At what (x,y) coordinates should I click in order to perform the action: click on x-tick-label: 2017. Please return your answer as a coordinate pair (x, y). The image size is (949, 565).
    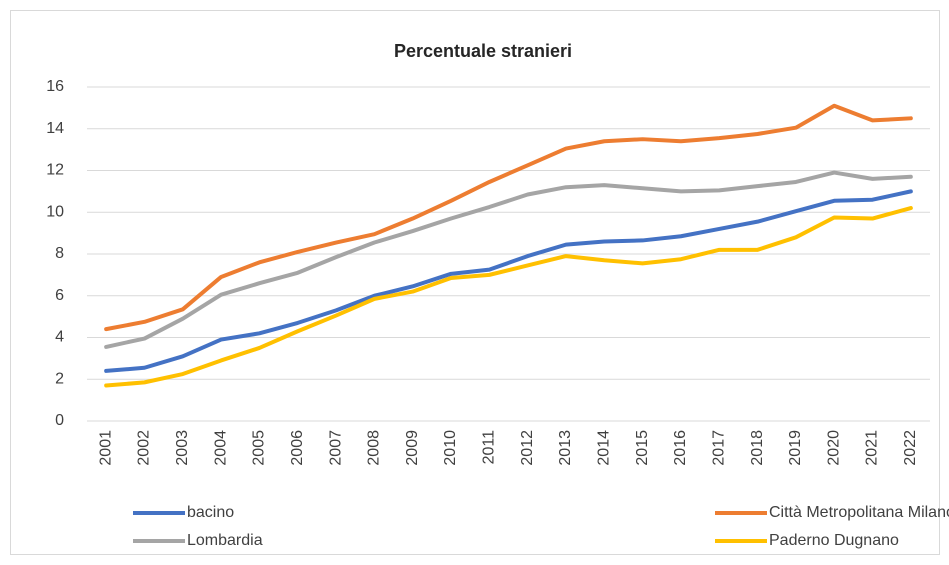
    Looking at the image, I should click on (718, 448).